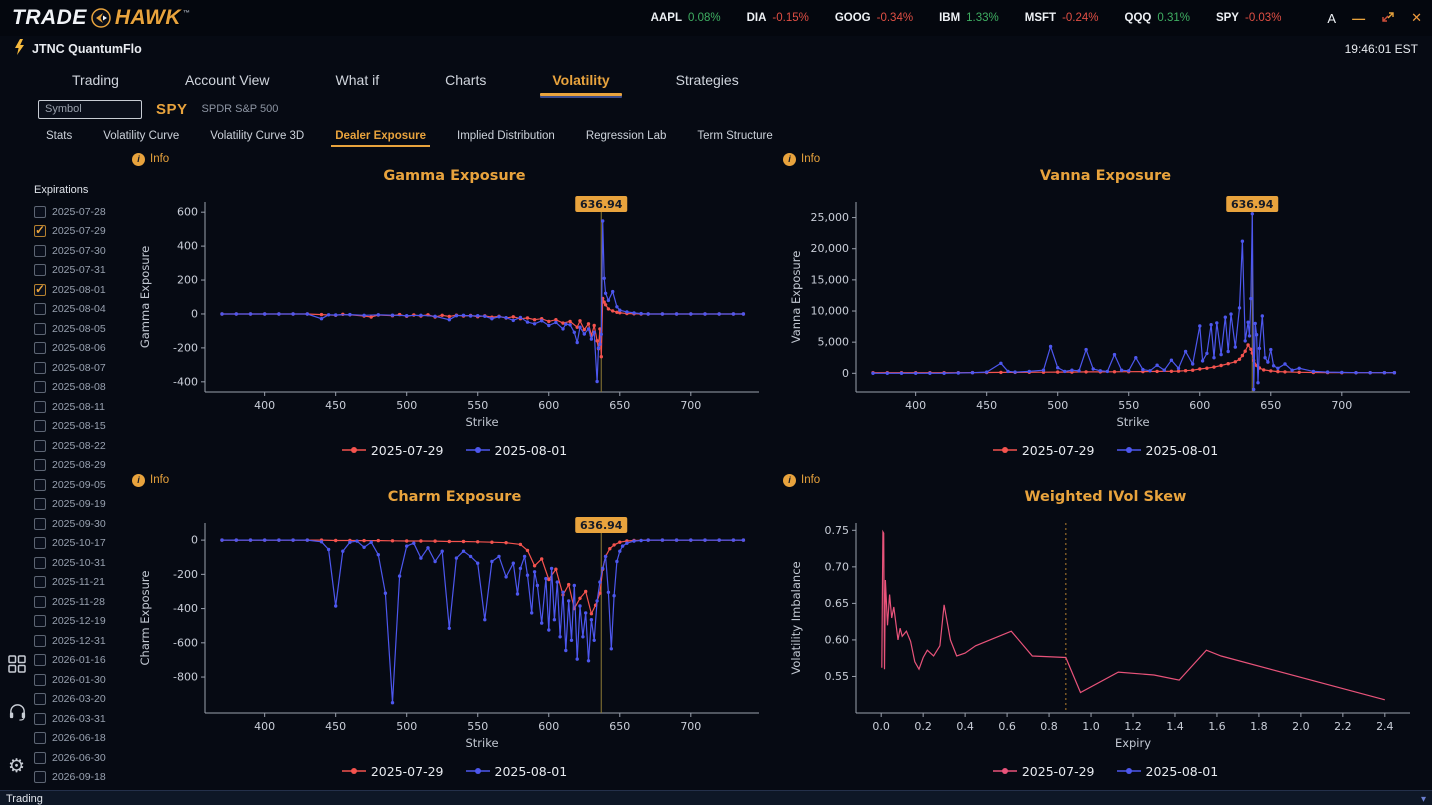 This screenshot has width=1432, height=805. What do you see at coordinates (707, 80) in the screenshot?
I see `main-tab-strategies: Strategies` at bounding box center [707, 80].